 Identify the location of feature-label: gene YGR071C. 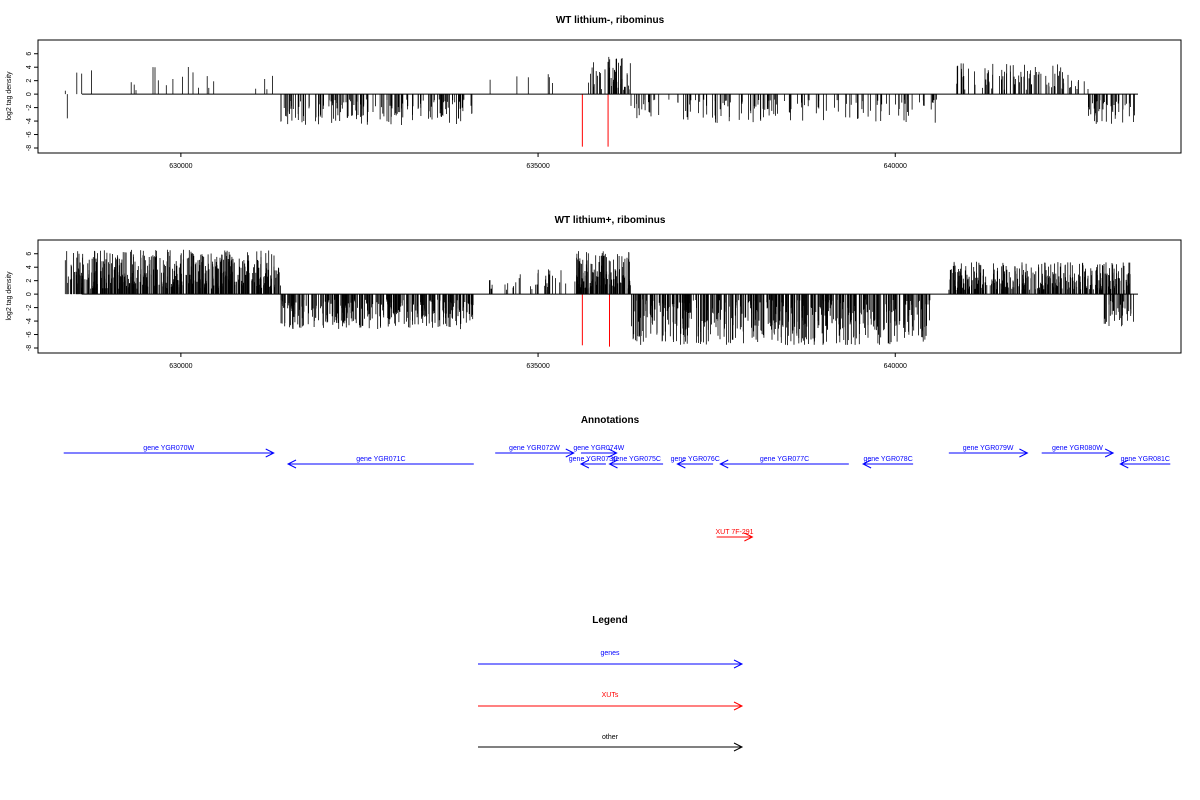
(380, 459).